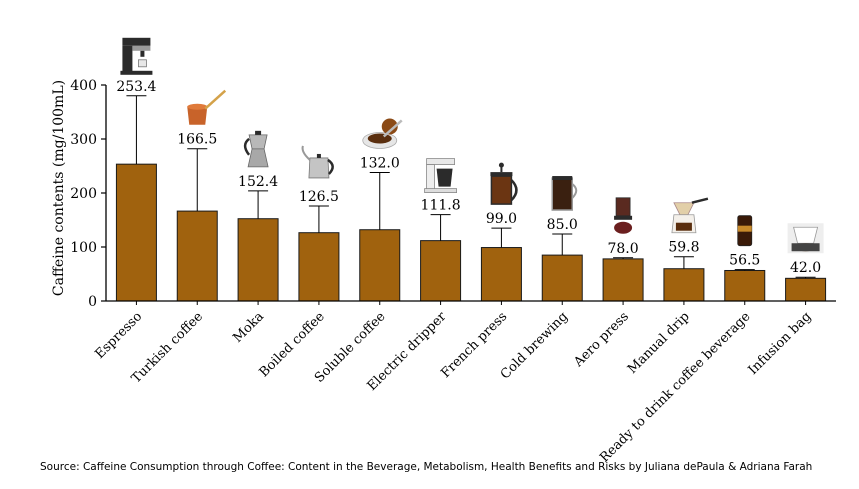  What do you see at coordinates (623, 215) in the screenshot?
I see `aero-press-icon` at bounding box center [623, 215].